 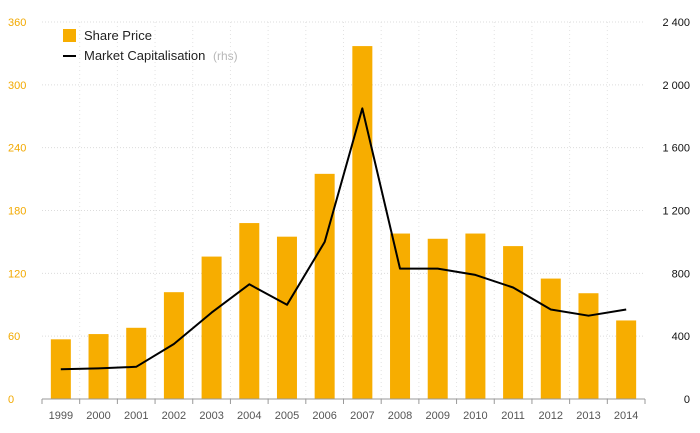 I want to click on x-tick-label: 2012, so click(x=551, y=416).